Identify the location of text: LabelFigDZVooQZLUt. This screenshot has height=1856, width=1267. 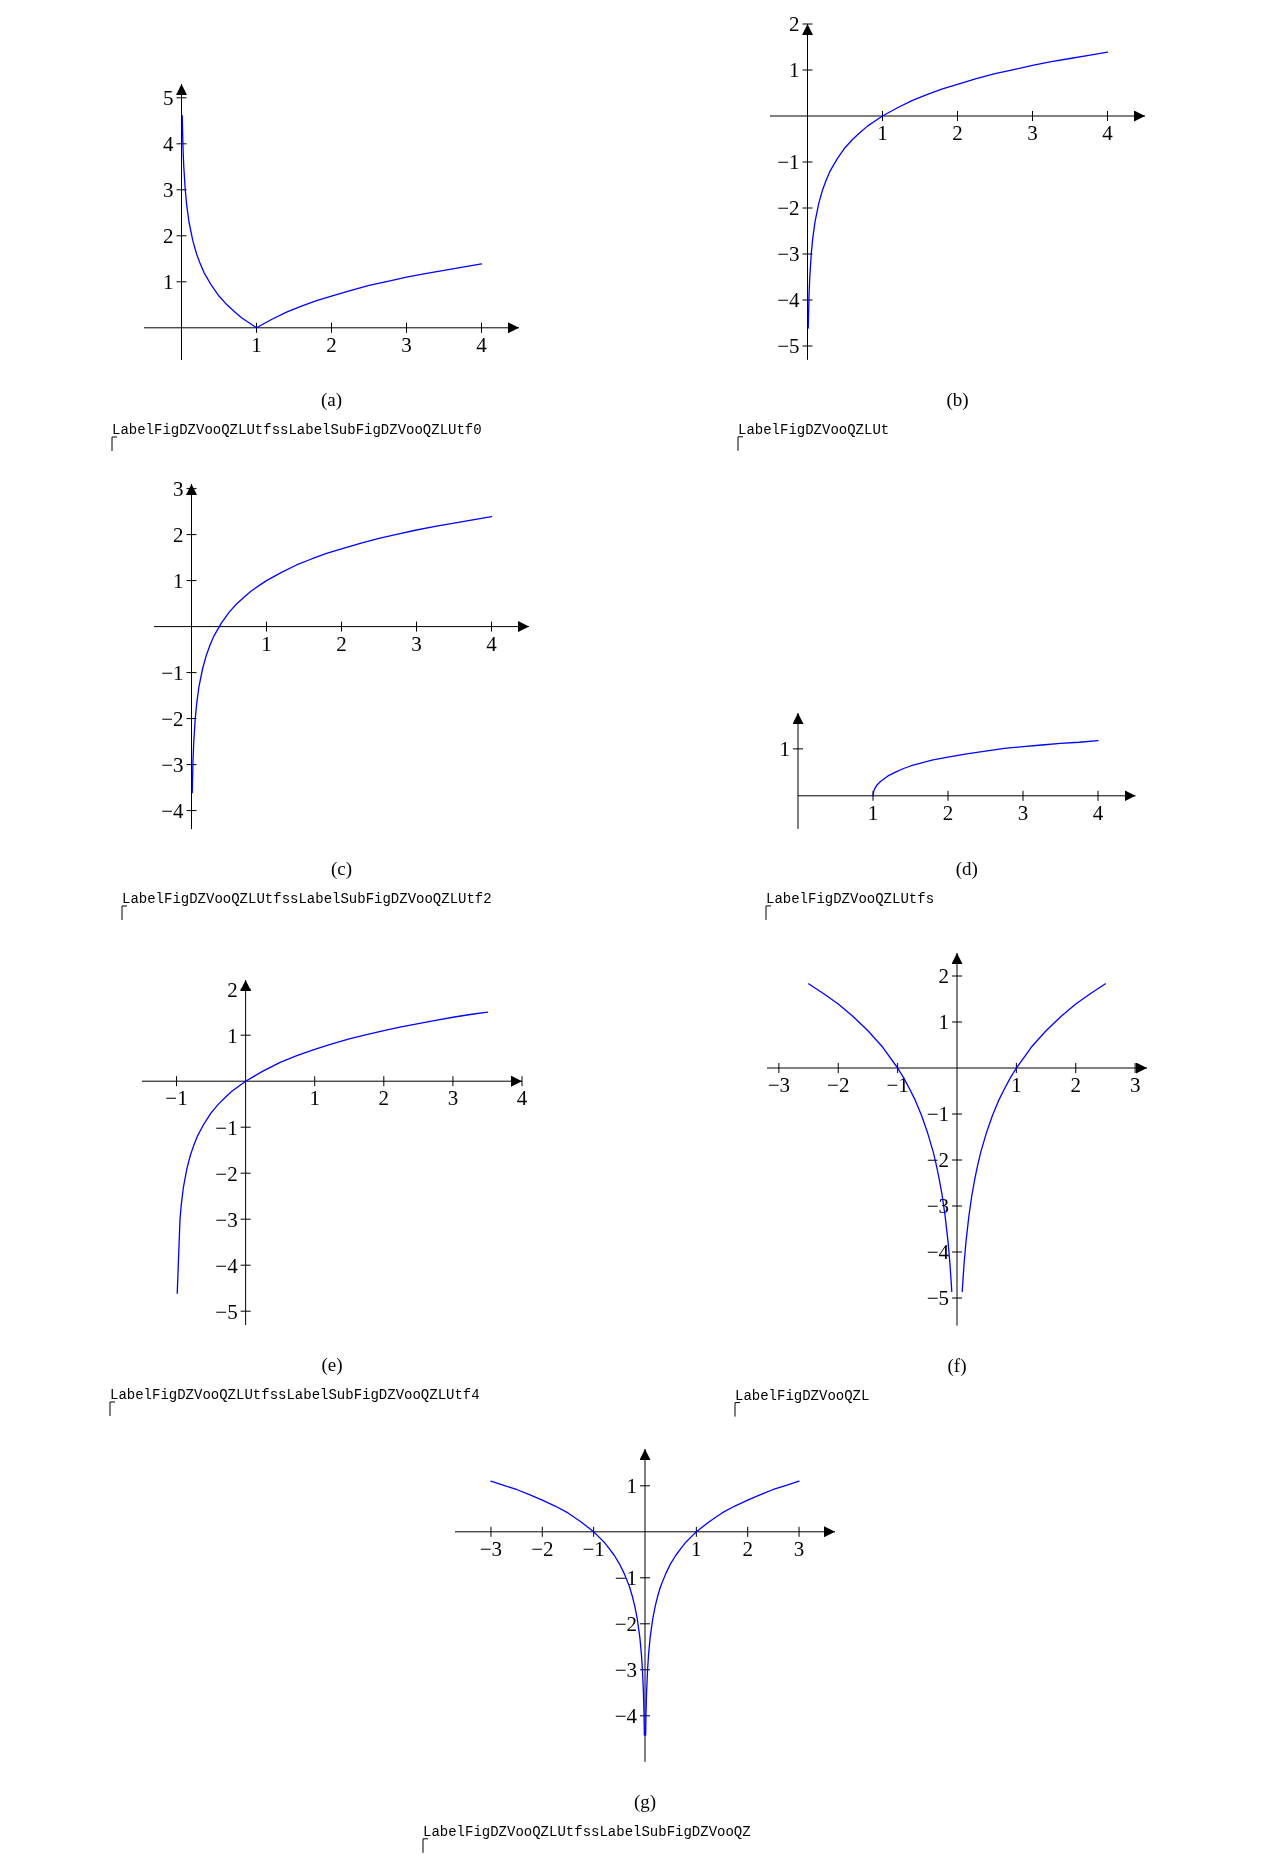
(813, 429).